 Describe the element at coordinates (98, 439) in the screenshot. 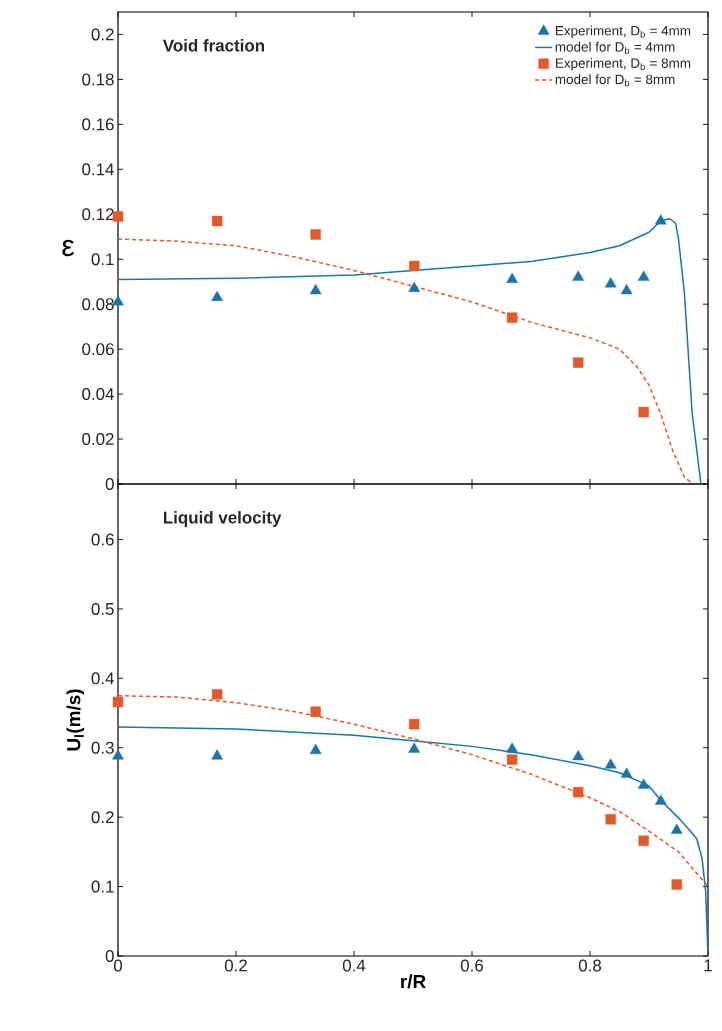

I see `y-tick-label: 0.02` at that location.